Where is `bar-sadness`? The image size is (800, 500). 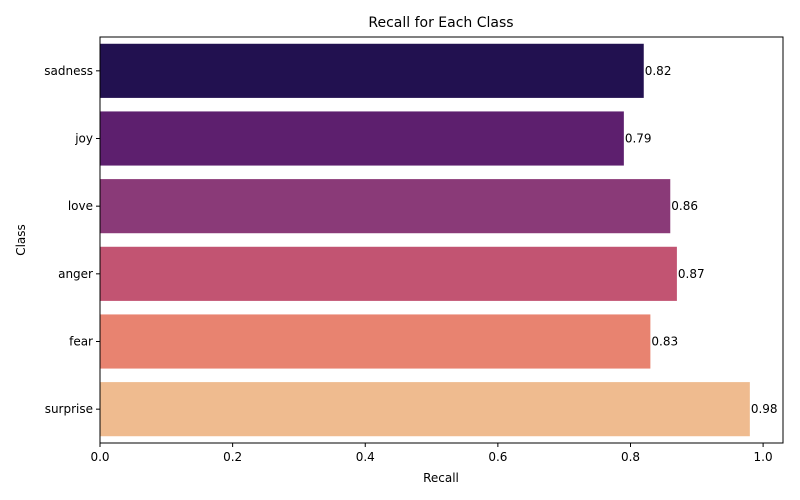
bar-sadness is located at coordinates (372, 70).